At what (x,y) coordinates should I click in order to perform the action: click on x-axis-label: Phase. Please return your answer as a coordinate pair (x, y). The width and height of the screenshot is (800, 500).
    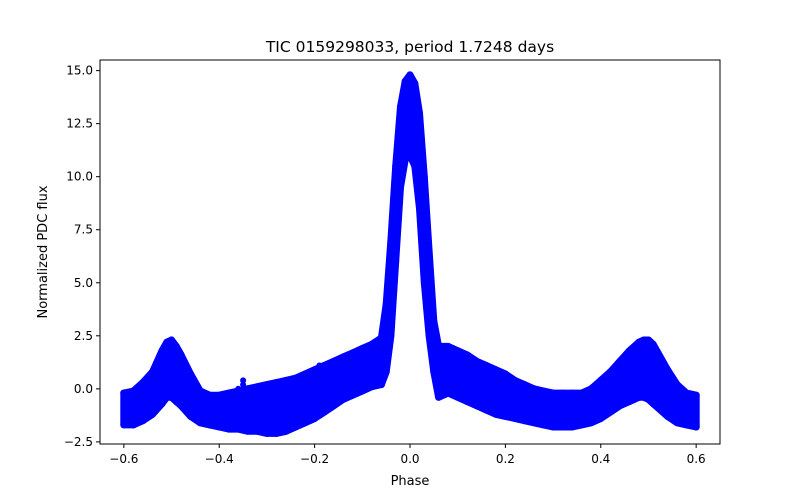
    Looking at the image, I should click on (410, 481).